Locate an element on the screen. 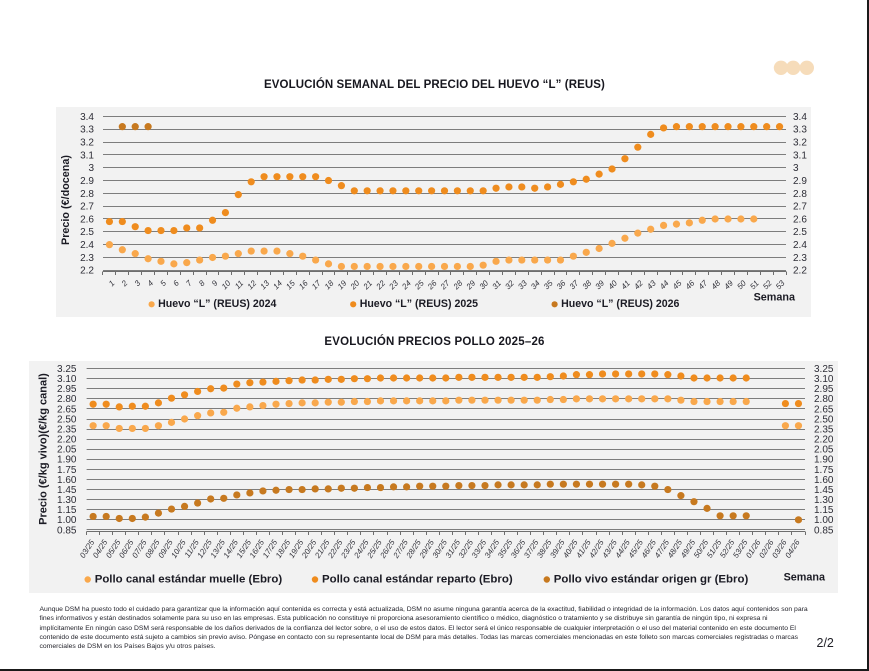 The height and width of the screenshot is (671, 869). svg-text: 1.00 is located at coordinates (67, 520).